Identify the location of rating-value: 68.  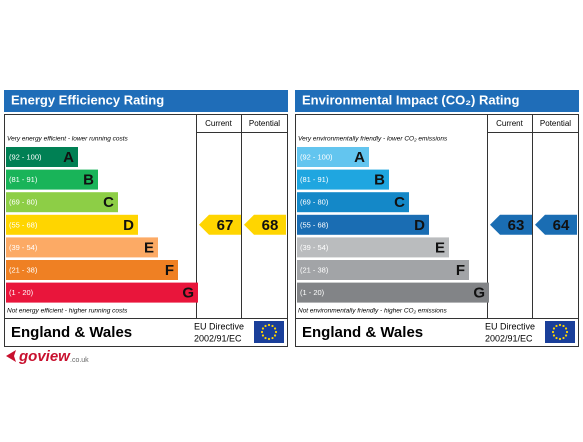
(270, 225).